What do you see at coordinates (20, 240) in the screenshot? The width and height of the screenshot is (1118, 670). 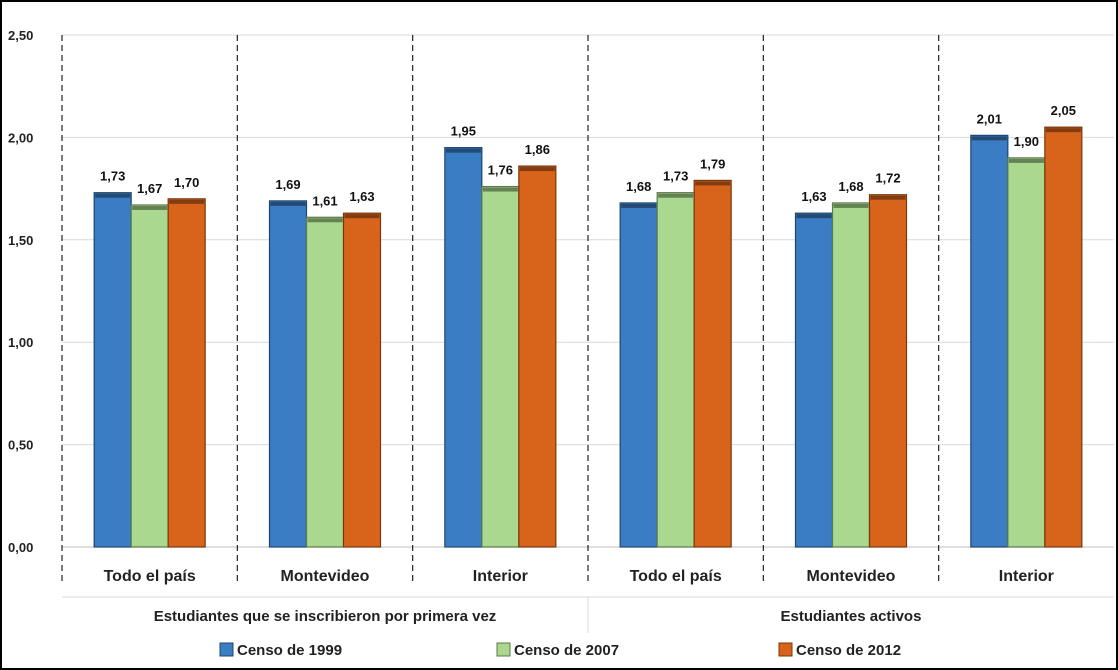 I see `y-tick-label: 1,50` at bounding box center [20, 240].